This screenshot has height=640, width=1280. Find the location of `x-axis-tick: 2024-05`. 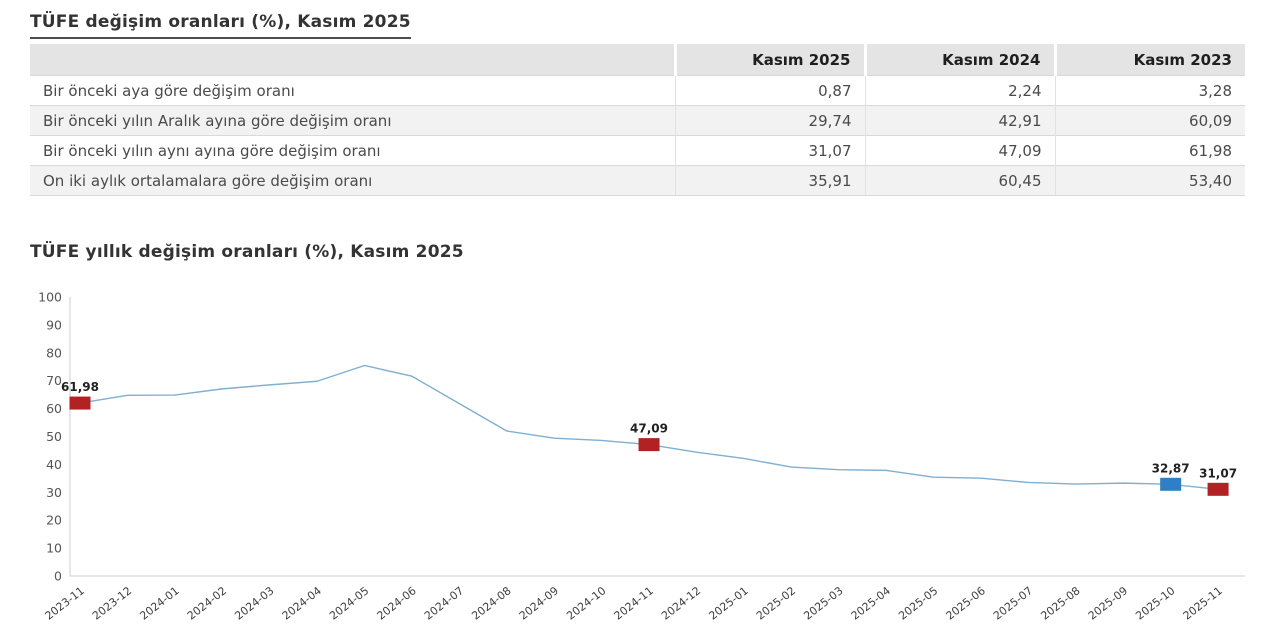

x-axis-tick: 2024-05 is located at coordinates (349, 603).